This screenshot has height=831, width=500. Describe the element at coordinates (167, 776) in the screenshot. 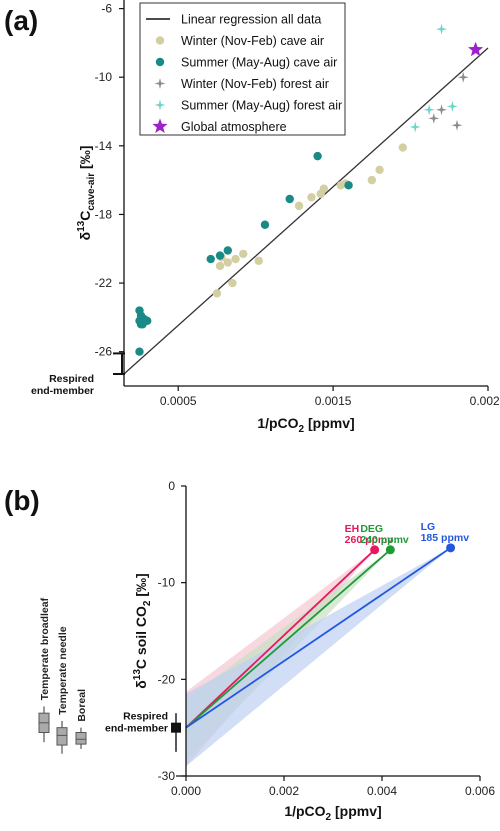

I see `y-tick-label-b: -30` at that location.